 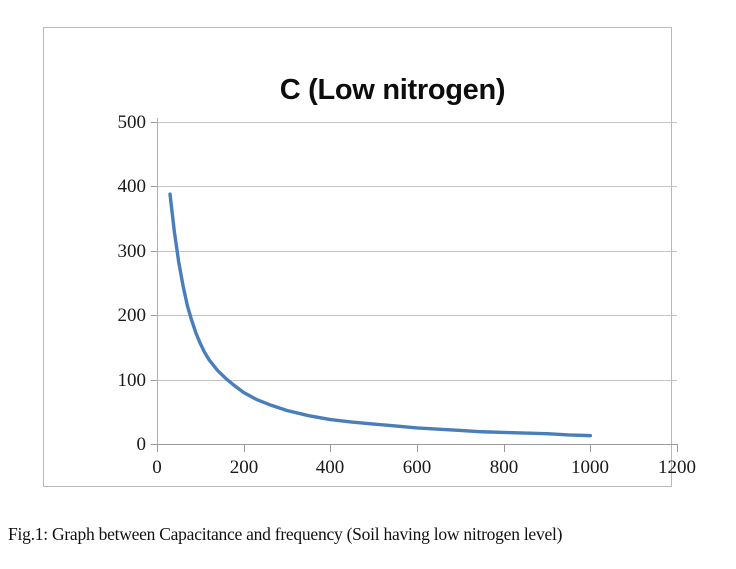 I want to click on x-axis-label-800: 800, so click(x=504, y=467).